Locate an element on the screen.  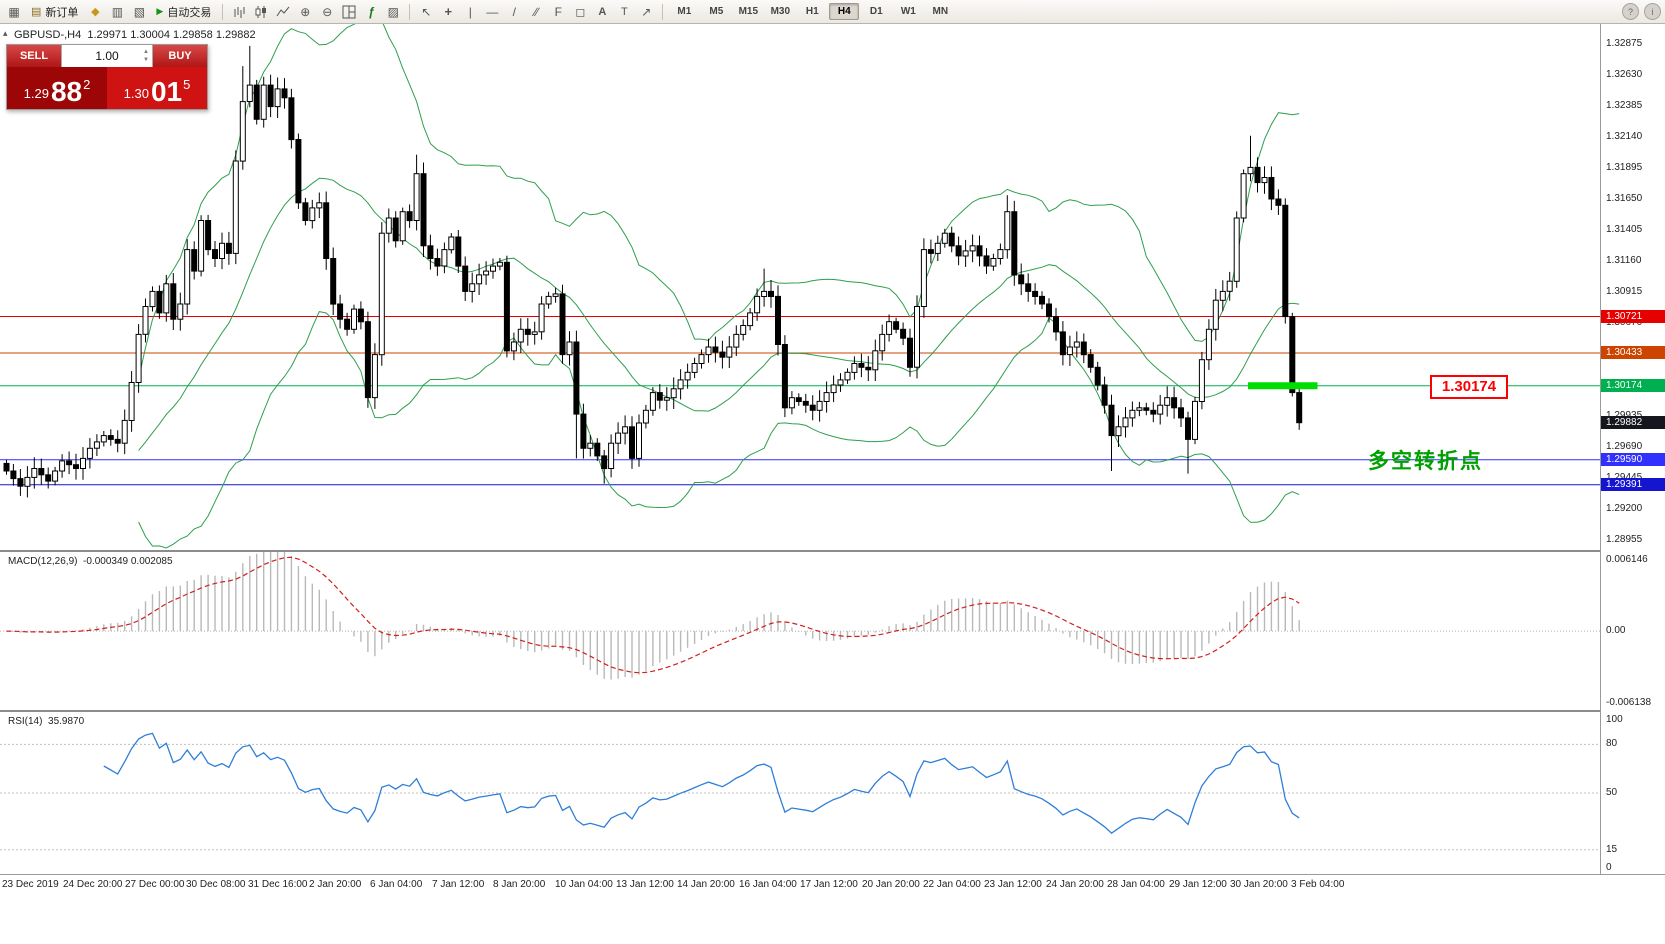
buy-price-base: 1.30 is located at coordinates (136, 93).